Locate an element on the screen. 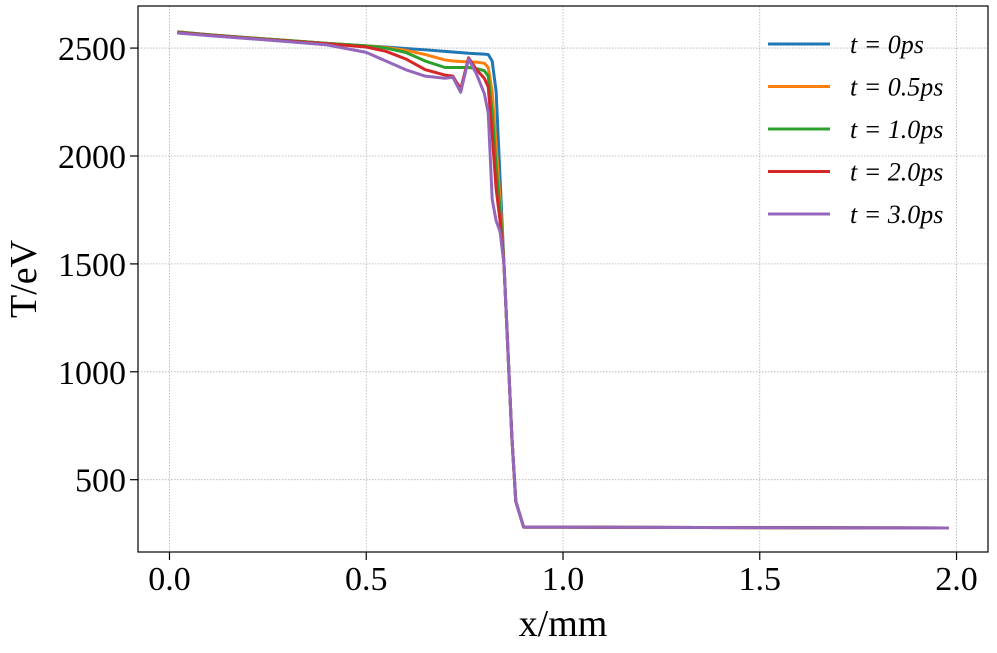  y-tick-label: 2000 is located at coordinates (92, 157).